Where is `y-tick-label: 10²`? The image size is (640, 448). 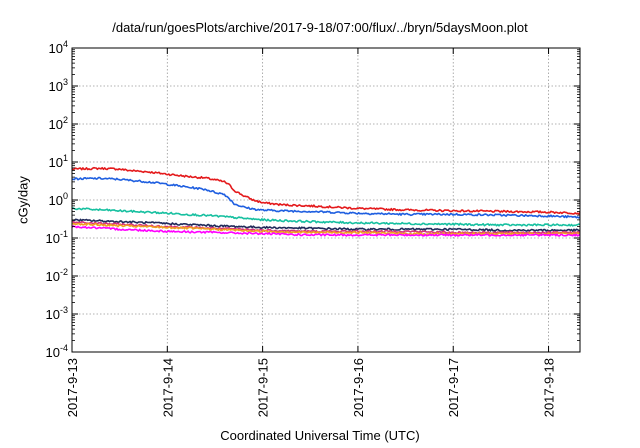
y-tick-label: 10² is located at coordinates (58, 123).